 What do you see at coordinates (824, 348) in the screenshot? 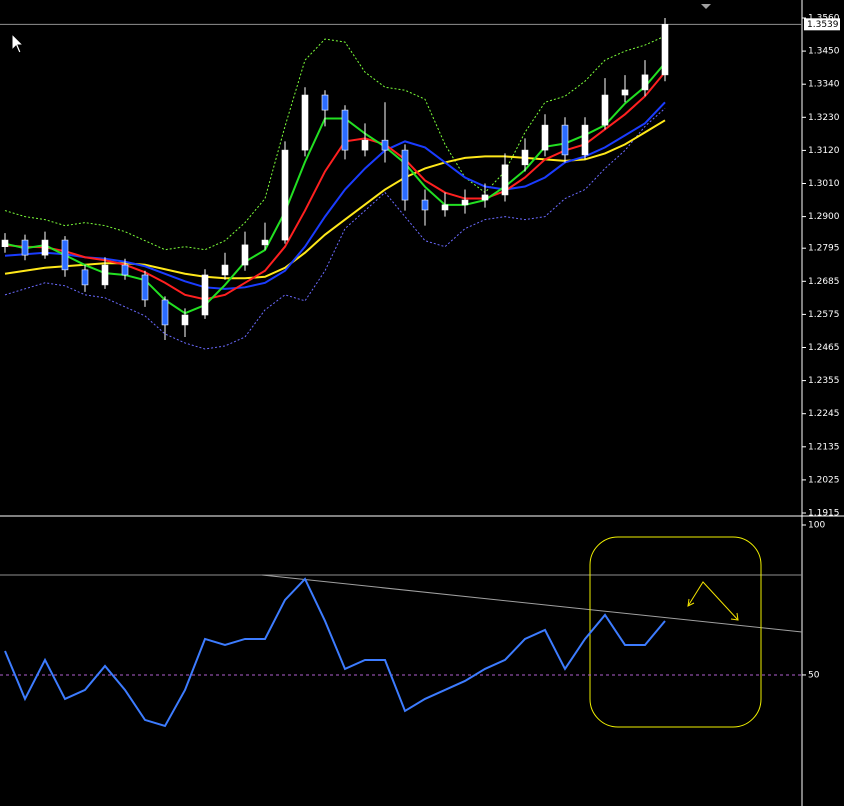
I see `y-tick-label: 1.2465` at bounding box center [824, 348].